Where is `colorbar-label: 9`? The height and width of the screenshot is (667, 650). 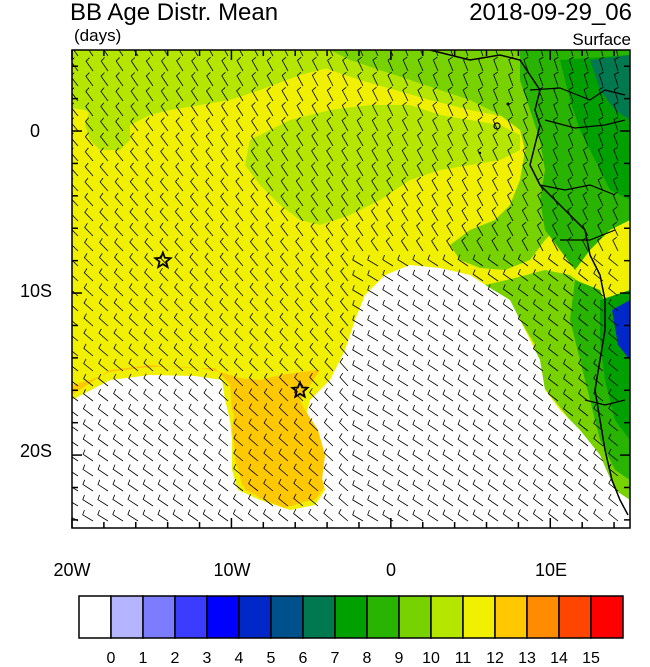 colorbar-label: 9 is located at coordinates (399, 658).